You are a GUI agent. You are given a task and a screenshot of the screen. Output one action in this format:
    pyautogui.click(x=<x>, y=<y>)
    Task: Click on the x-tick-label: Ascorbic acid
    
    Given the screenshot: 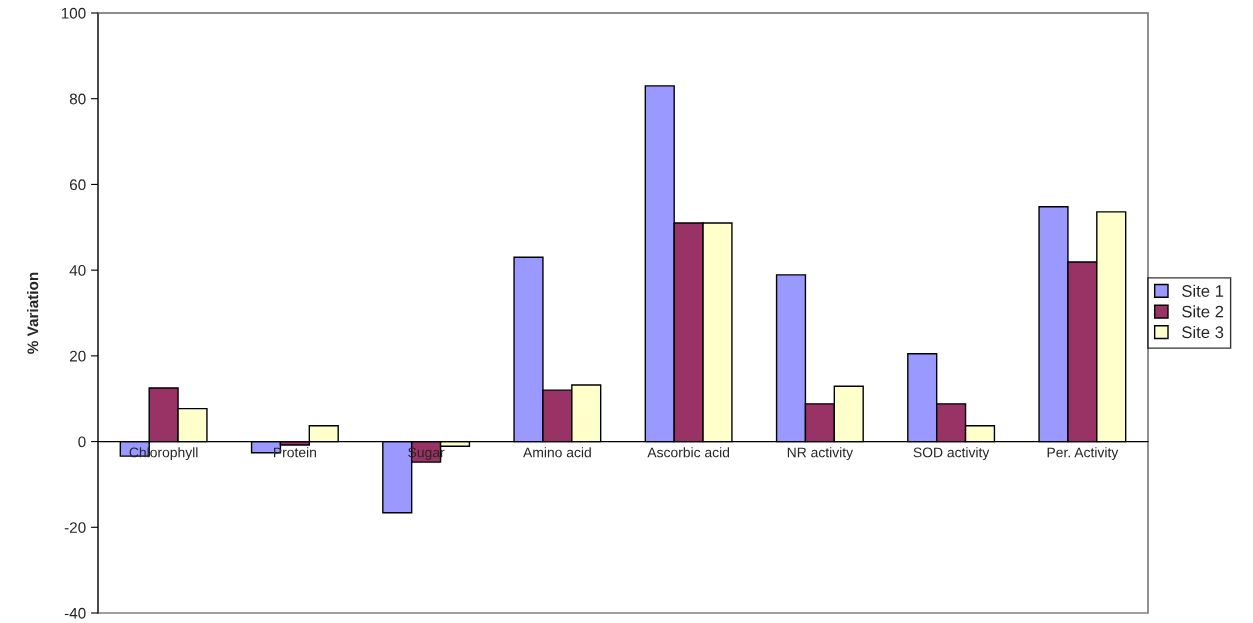 What is the action you would take?
    pyautogui.click(x=688, y=452)
    